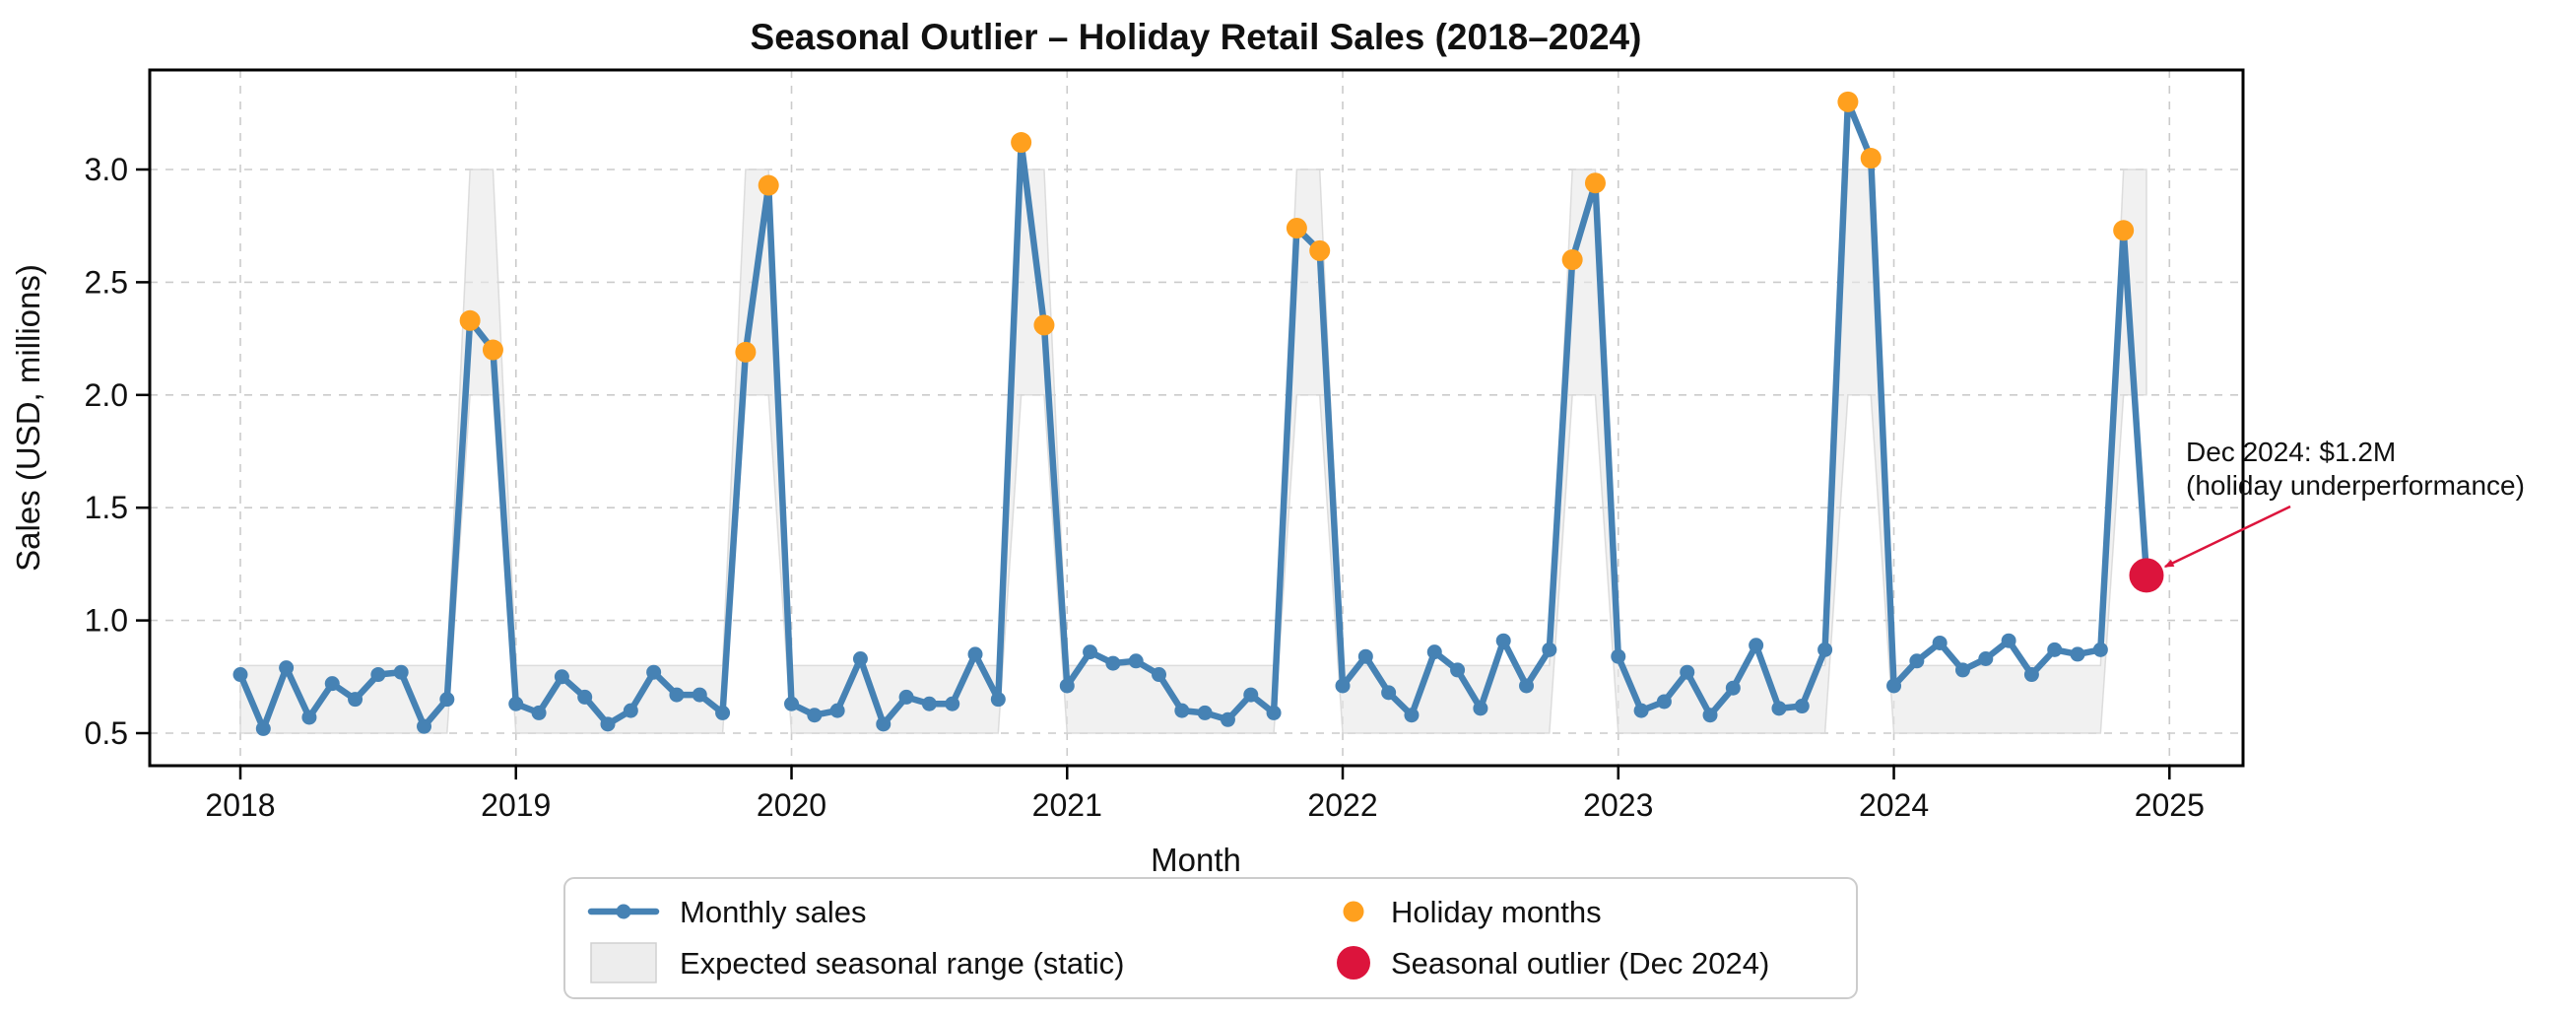  What do you see at coordinates (28, 418) in the screenshot?
I see `y-axis-label: Sales (USD, millions)` at bounding box center [28, 418].